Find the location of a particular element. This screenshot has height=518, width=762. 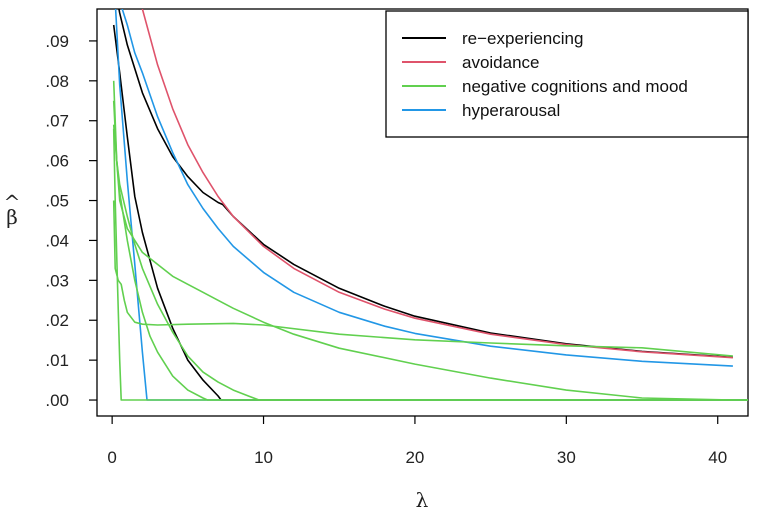

y-tick-label: .00 is located at coordinates (57, 400).